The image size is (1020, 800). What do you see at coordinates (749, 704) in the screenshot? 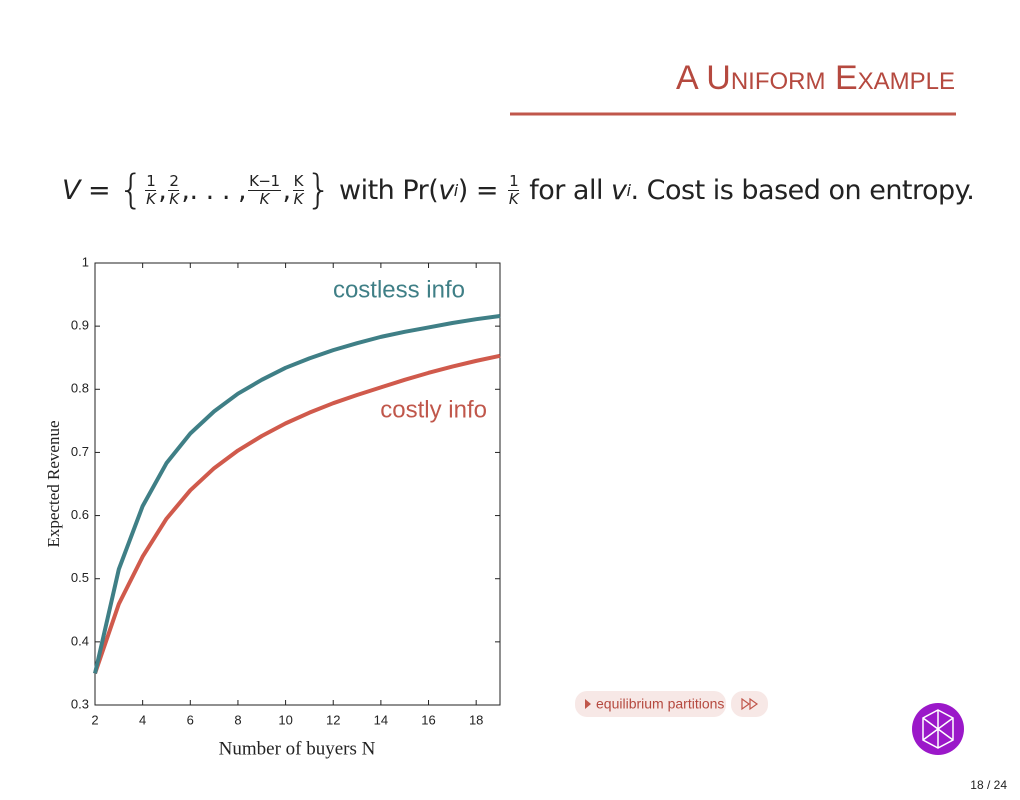
I see `skip-button` at bounding box center [749, 704].